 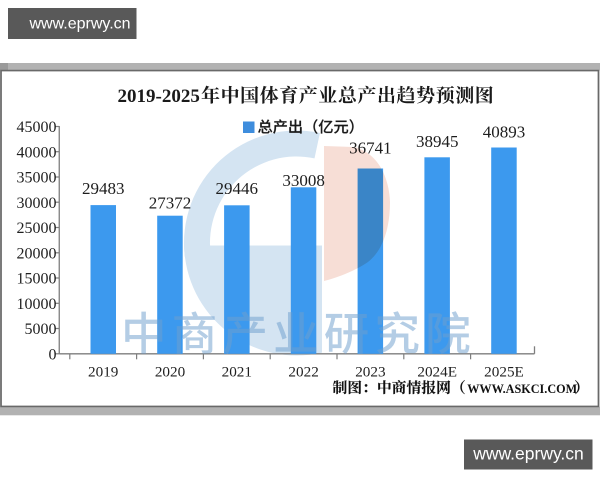 What do you see at coordinates (504, 132) in the screenshot?
I see `svg-text: 40893` at bounding box center [504, 132].